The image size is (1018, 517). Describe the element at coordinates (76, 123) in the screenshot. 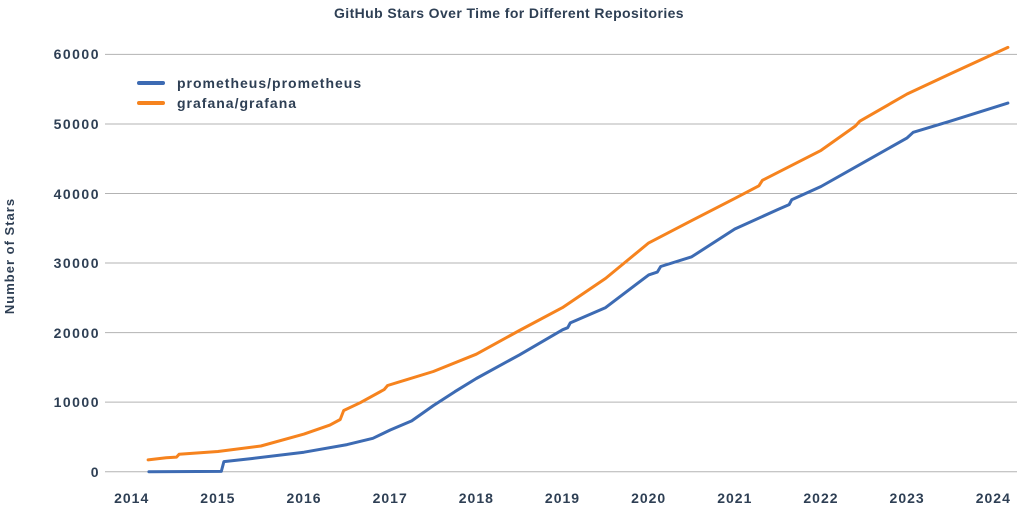

I see `y-tick-label-50000: 50000` at that location.